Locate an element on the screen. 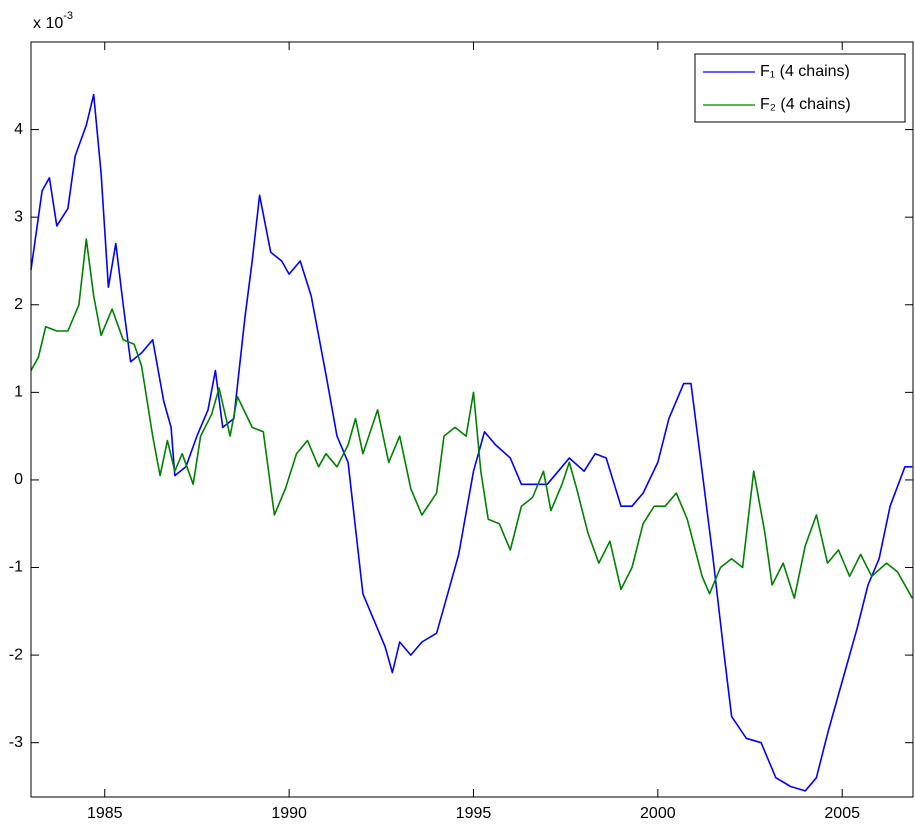 This screenshot has height=830, width=915. y-tick-label: -1 is located at coordinates (16, 567).